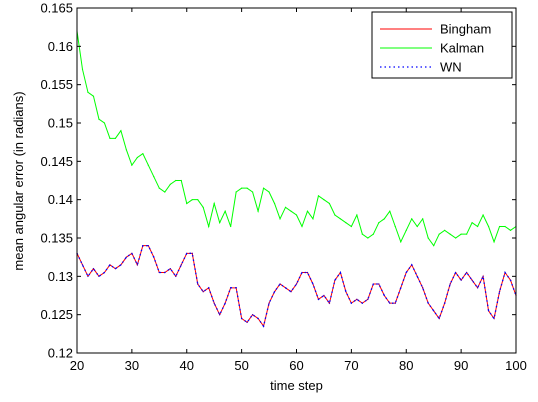  Describe the element at coordinates (451, 67) in the screenshot. I see `legend-label-wn: WN` at that location.